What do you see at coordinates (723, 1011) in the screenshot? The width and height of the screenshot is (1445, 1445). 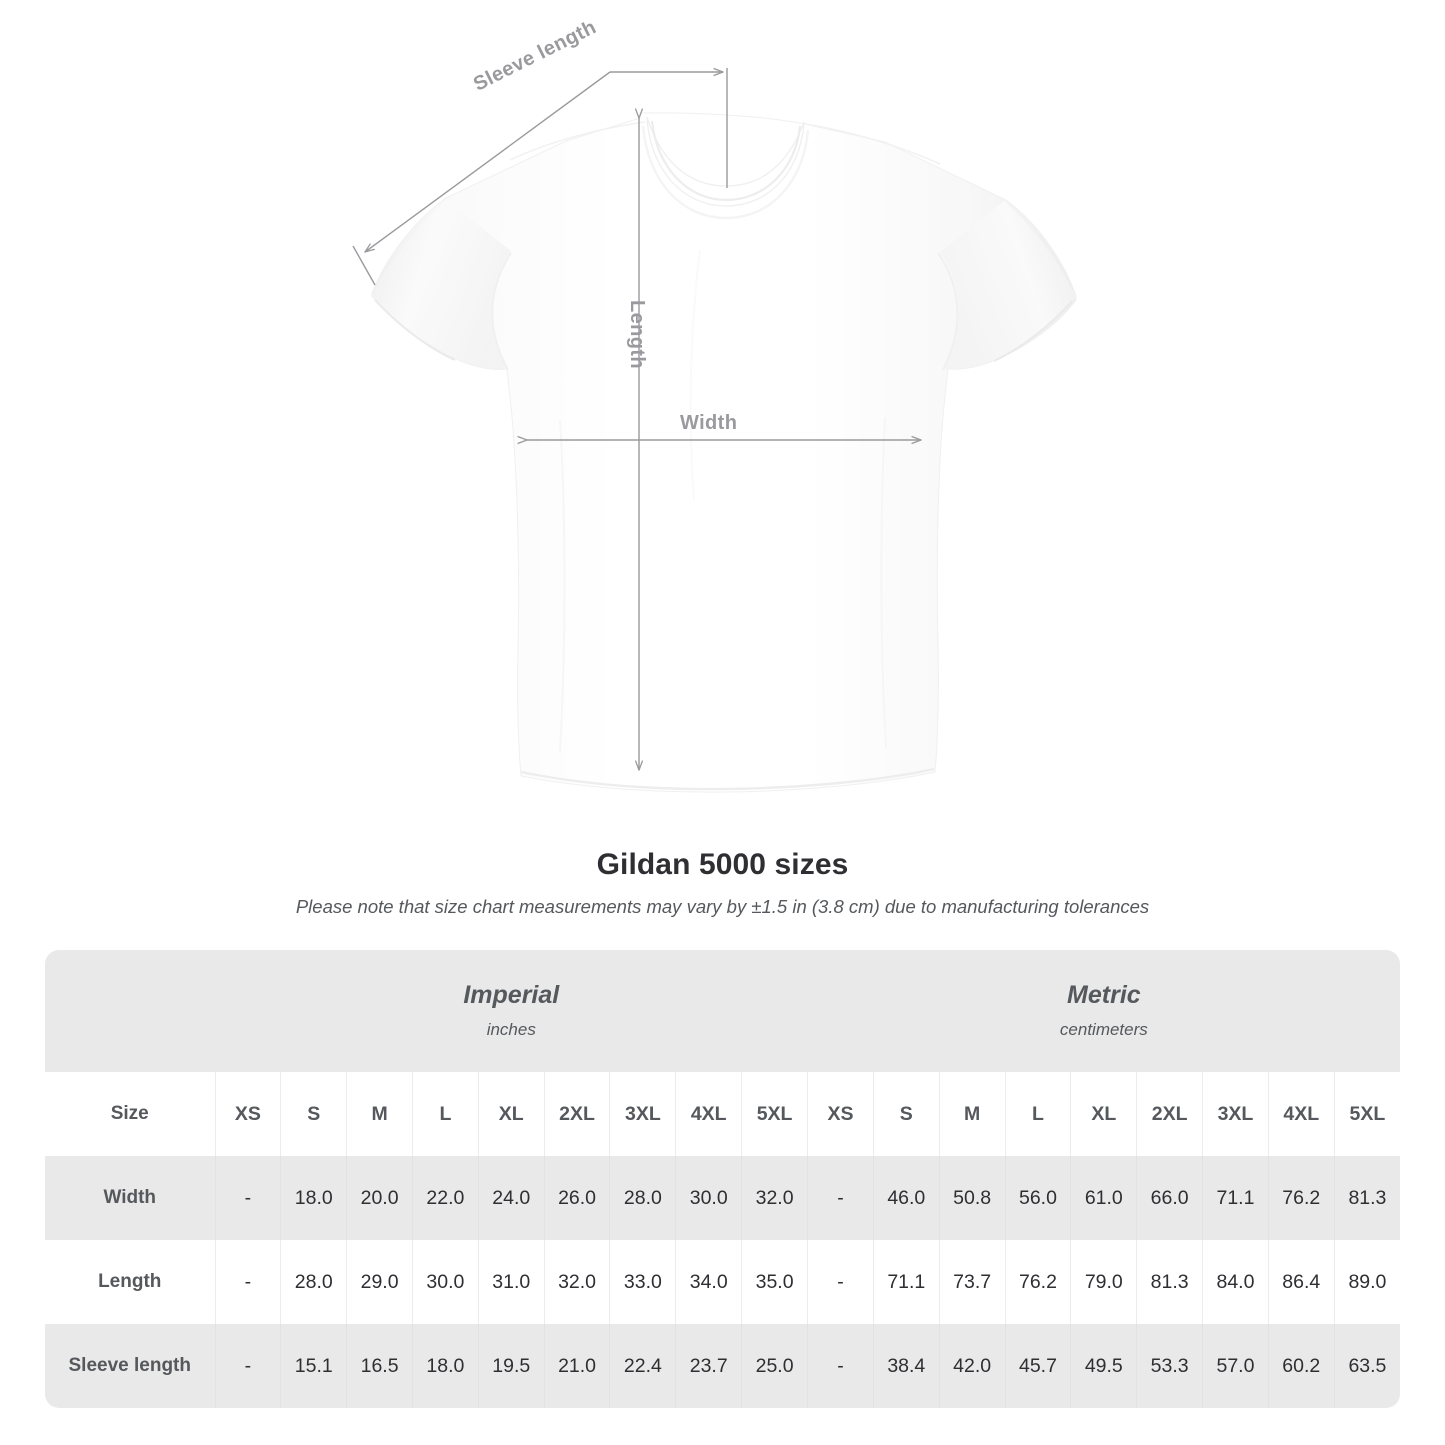 I see `unit-group-row: Imperial inches Metric centimeters` at bounding box center [723, 1011].